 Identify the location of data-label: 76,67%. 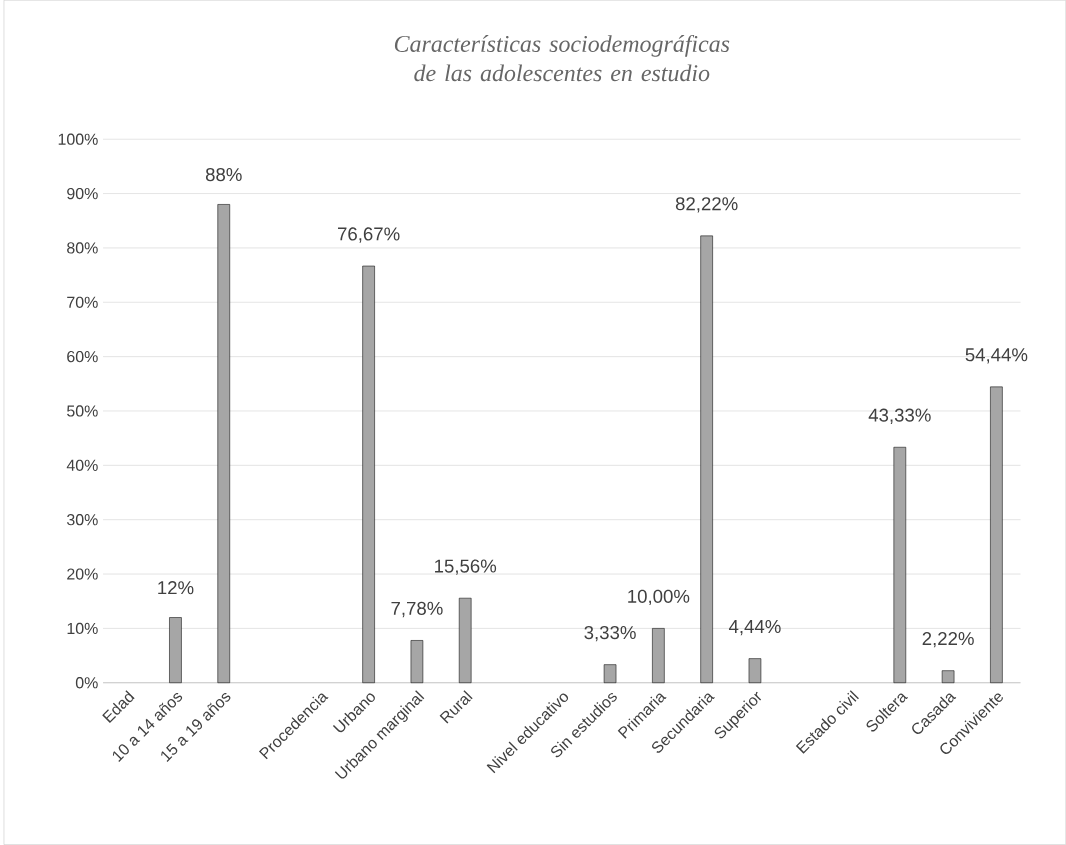
(369, 235).